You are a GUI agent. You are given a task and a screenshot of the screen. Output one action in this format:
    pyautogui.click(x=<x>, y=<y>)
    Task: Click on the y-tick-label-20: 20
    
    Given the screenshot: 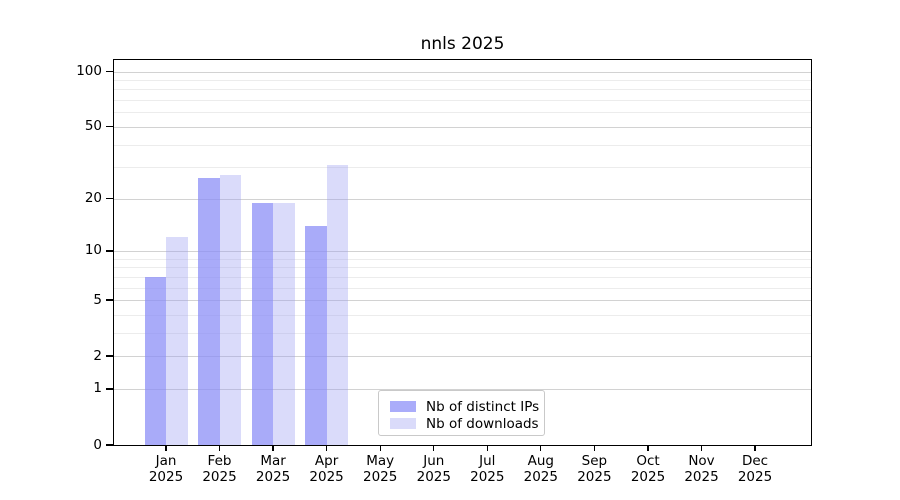 What is the action you would take?
    pyautogui.click(x=93, y=198)
    